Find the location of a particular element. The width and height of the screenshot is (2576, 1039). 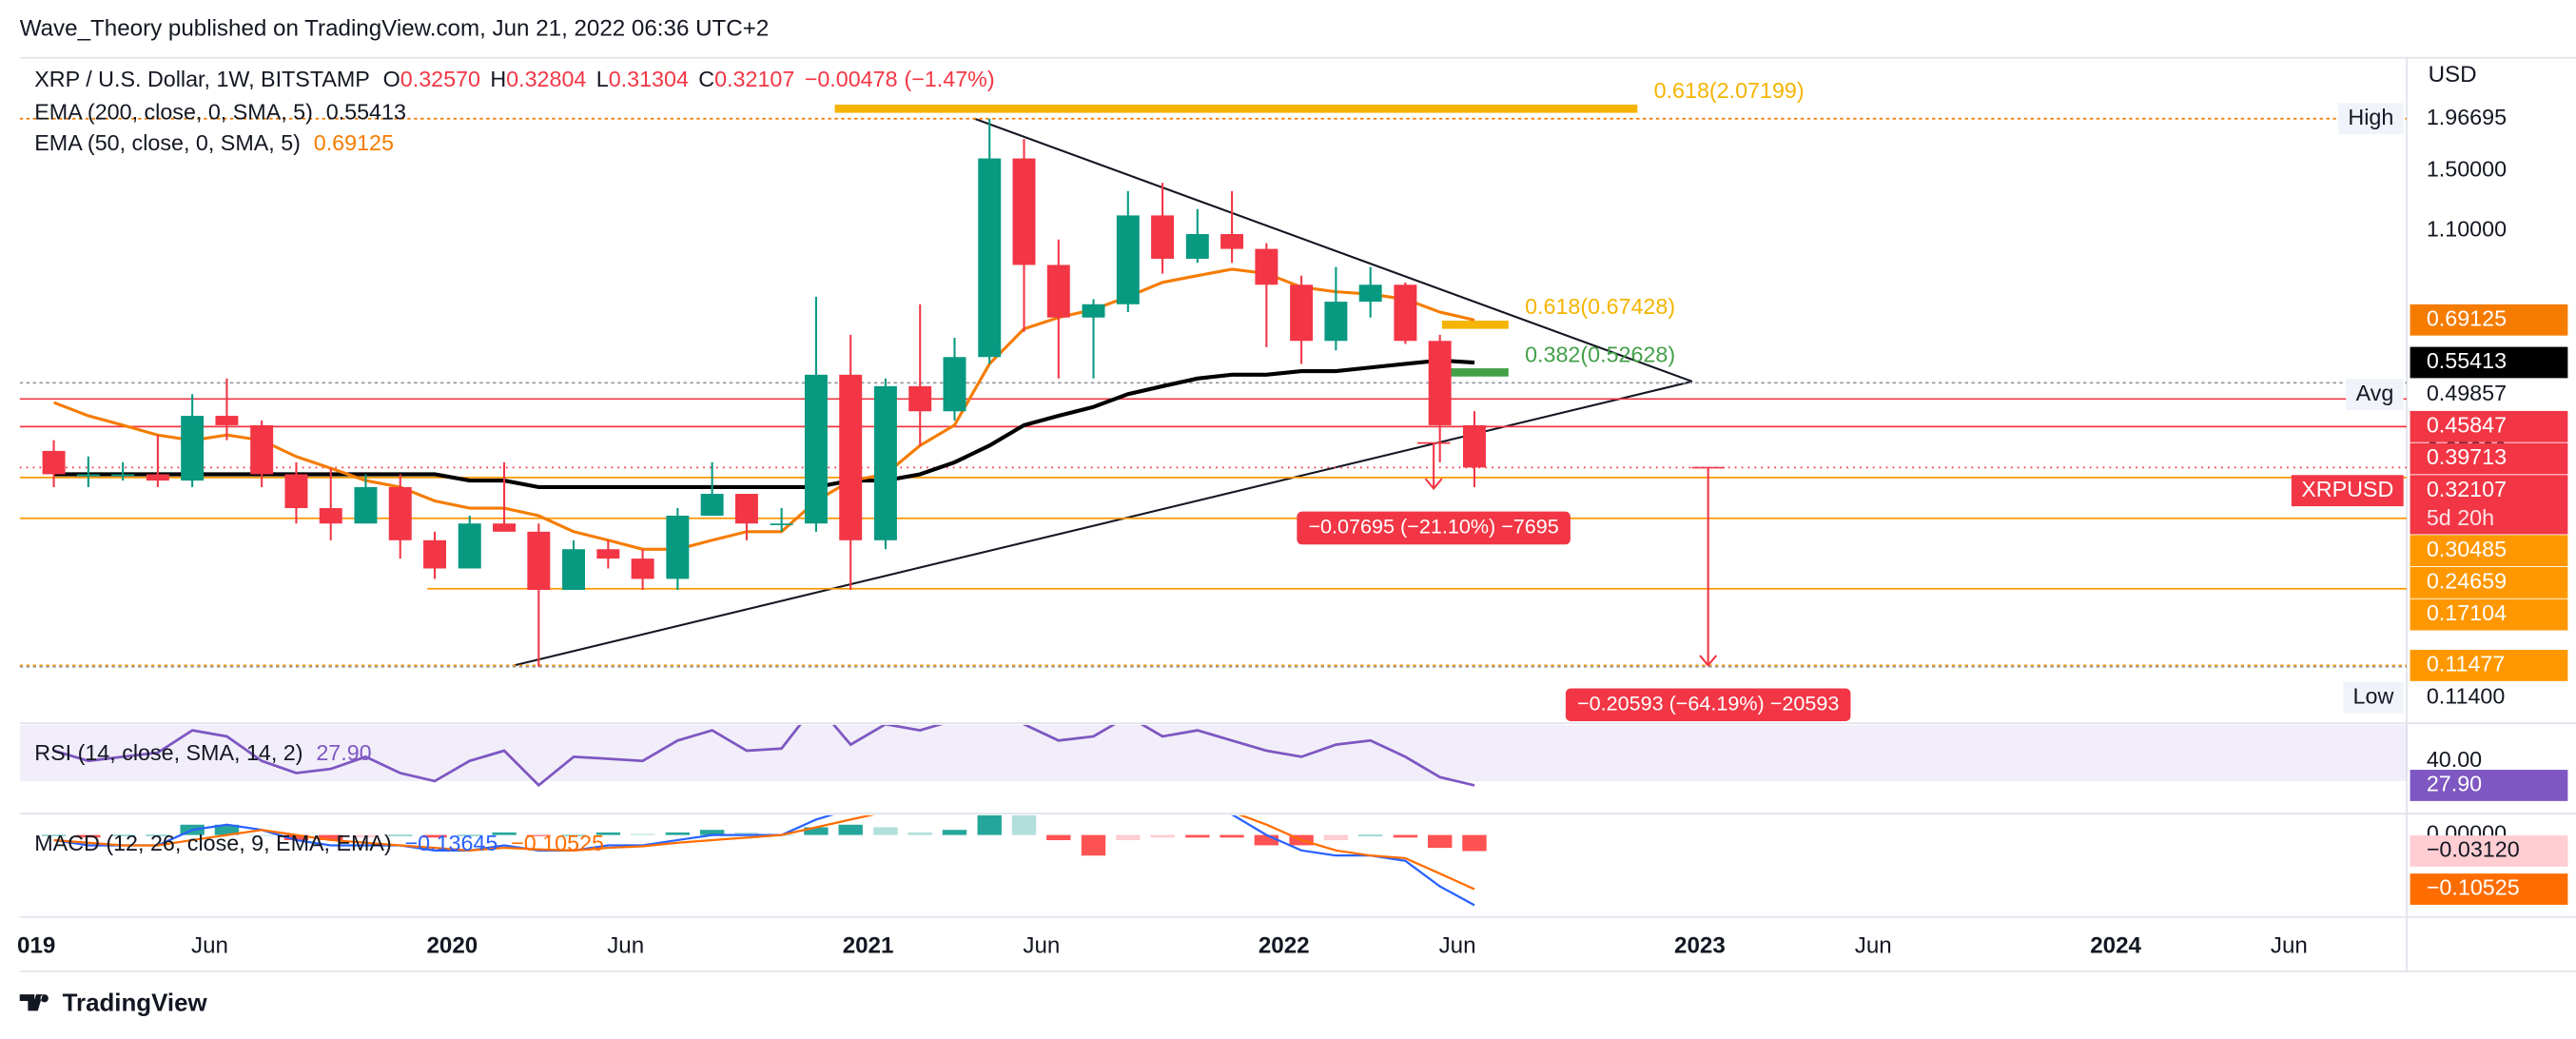

price-tag-box is located at coordinates (2374, 697).